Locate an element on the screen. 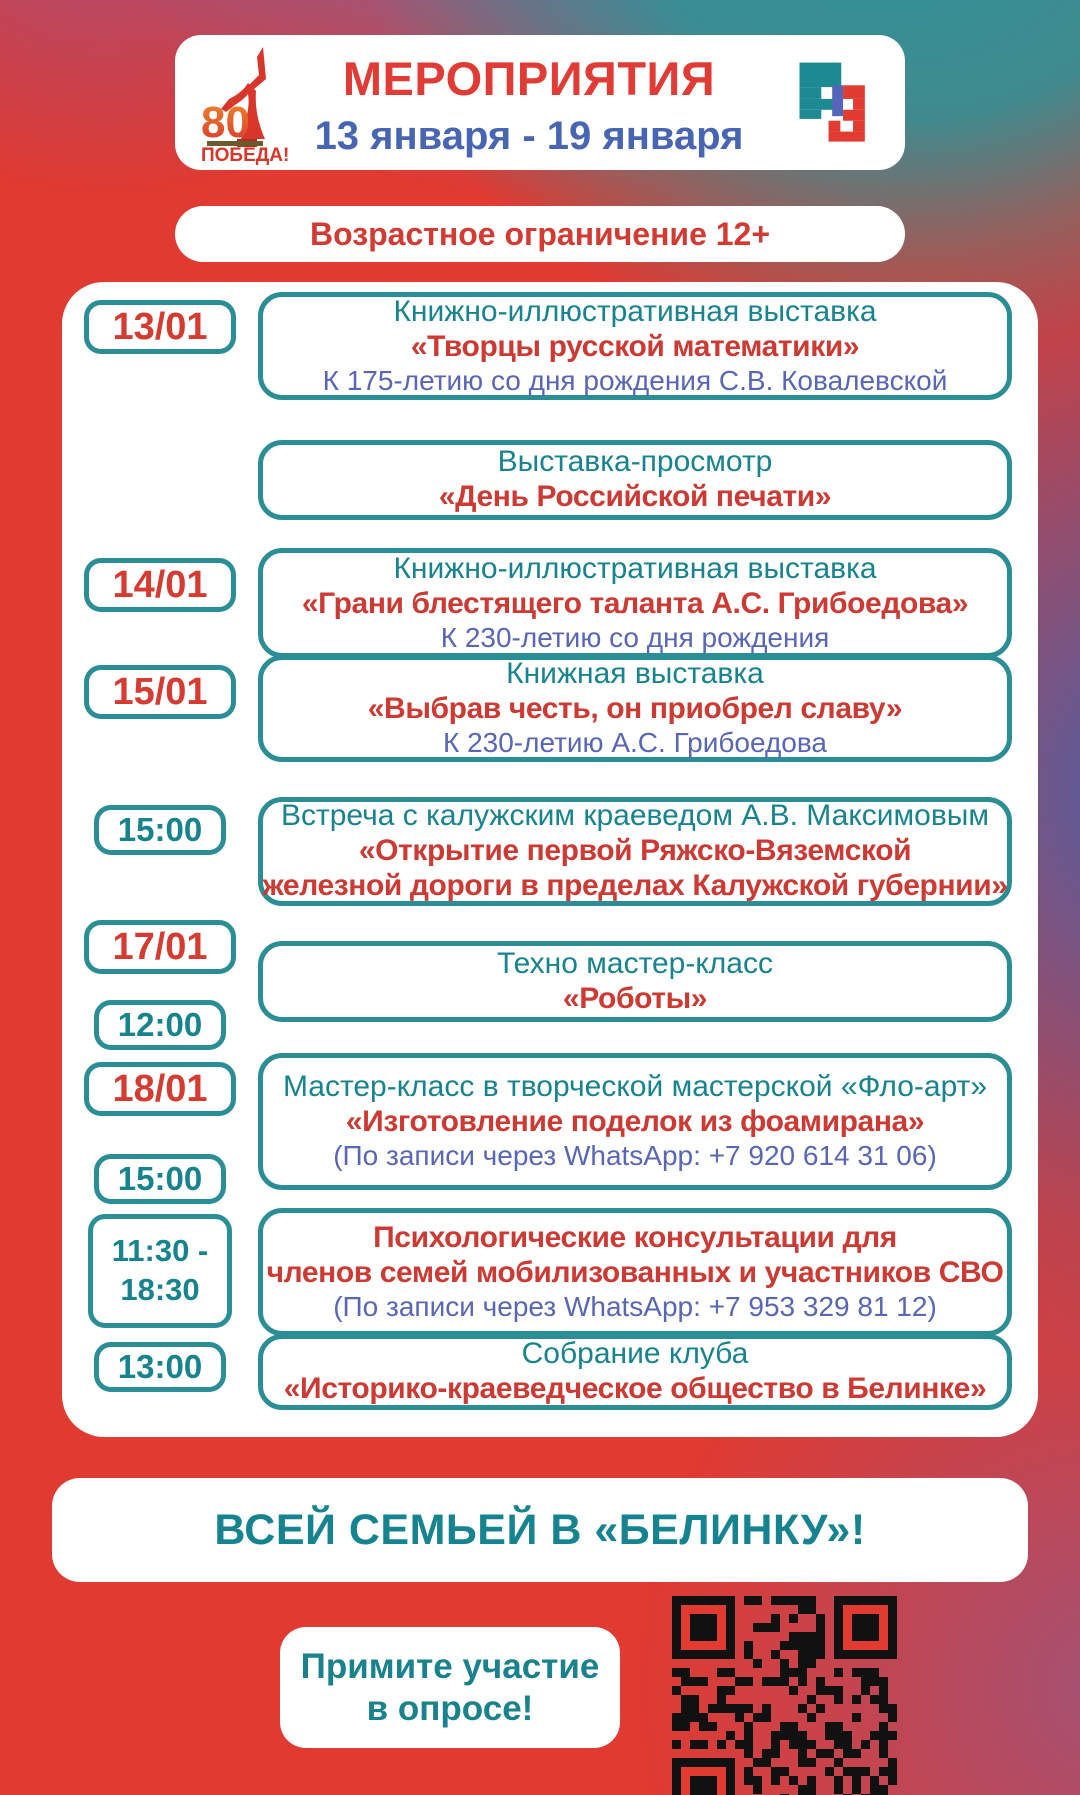 Image resolution: width=1080 pixels, height=1795 pixels. age-restriction-text: Возрастное ограничение 12+ is located at coordinates (540, 233).